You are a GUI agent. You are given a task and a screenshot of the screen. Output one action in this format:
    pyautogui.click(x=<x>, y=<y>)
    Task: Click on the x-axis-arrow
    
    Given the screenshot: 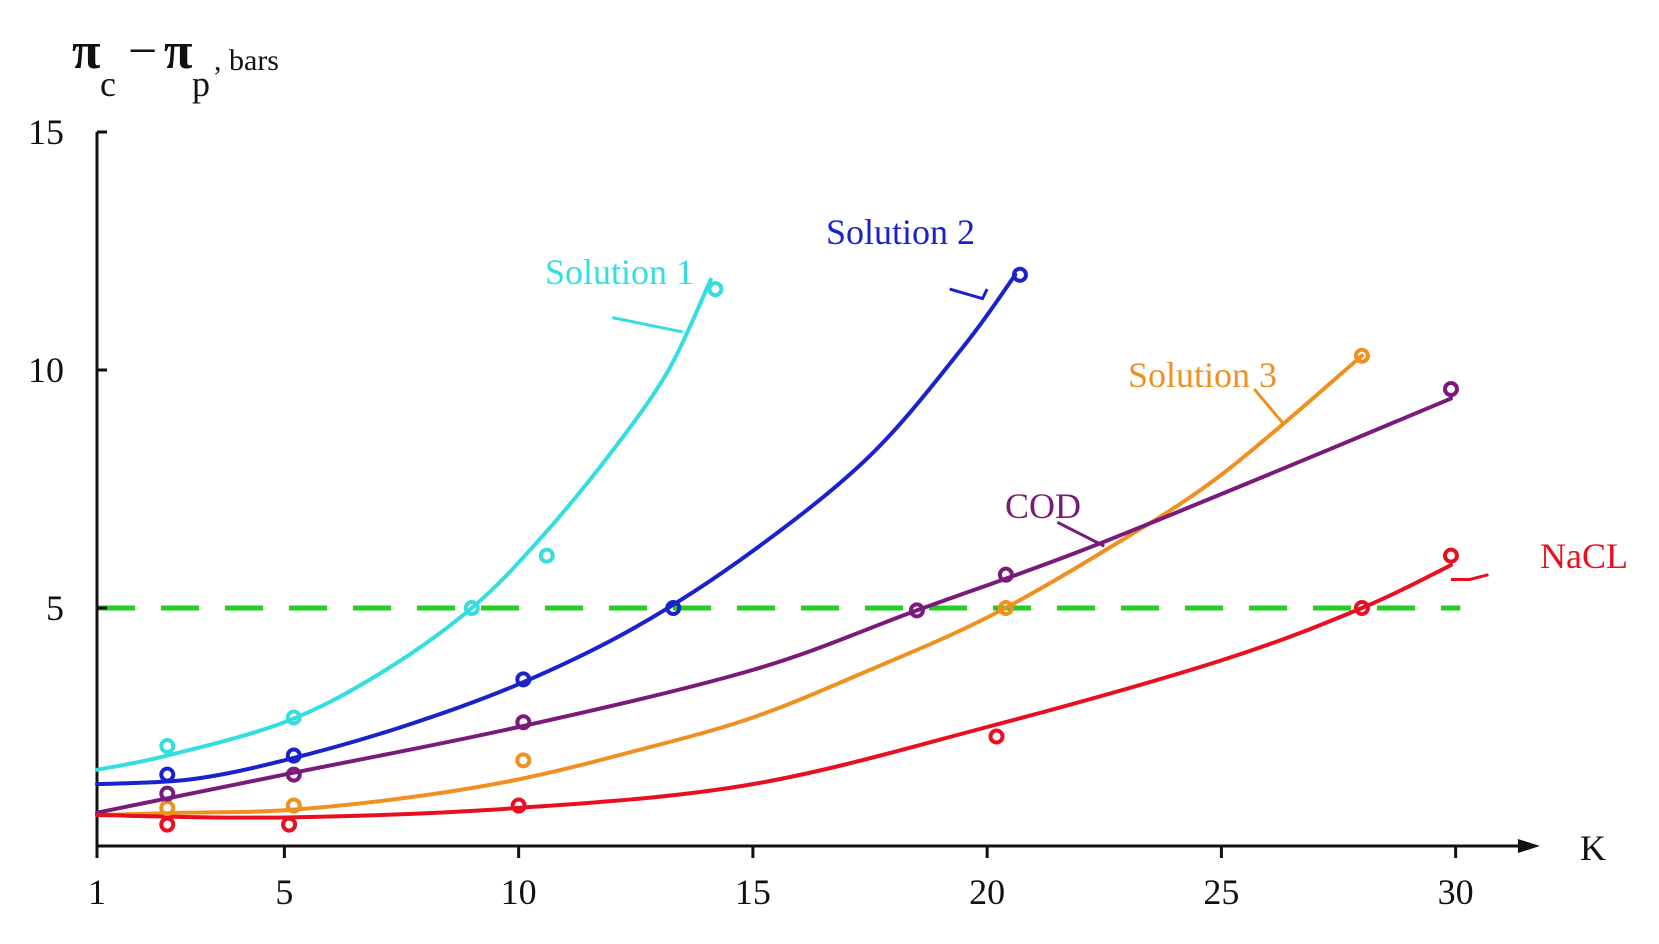 What is the action you would take?
    pyautogui.click(x=1528, y=846)
    